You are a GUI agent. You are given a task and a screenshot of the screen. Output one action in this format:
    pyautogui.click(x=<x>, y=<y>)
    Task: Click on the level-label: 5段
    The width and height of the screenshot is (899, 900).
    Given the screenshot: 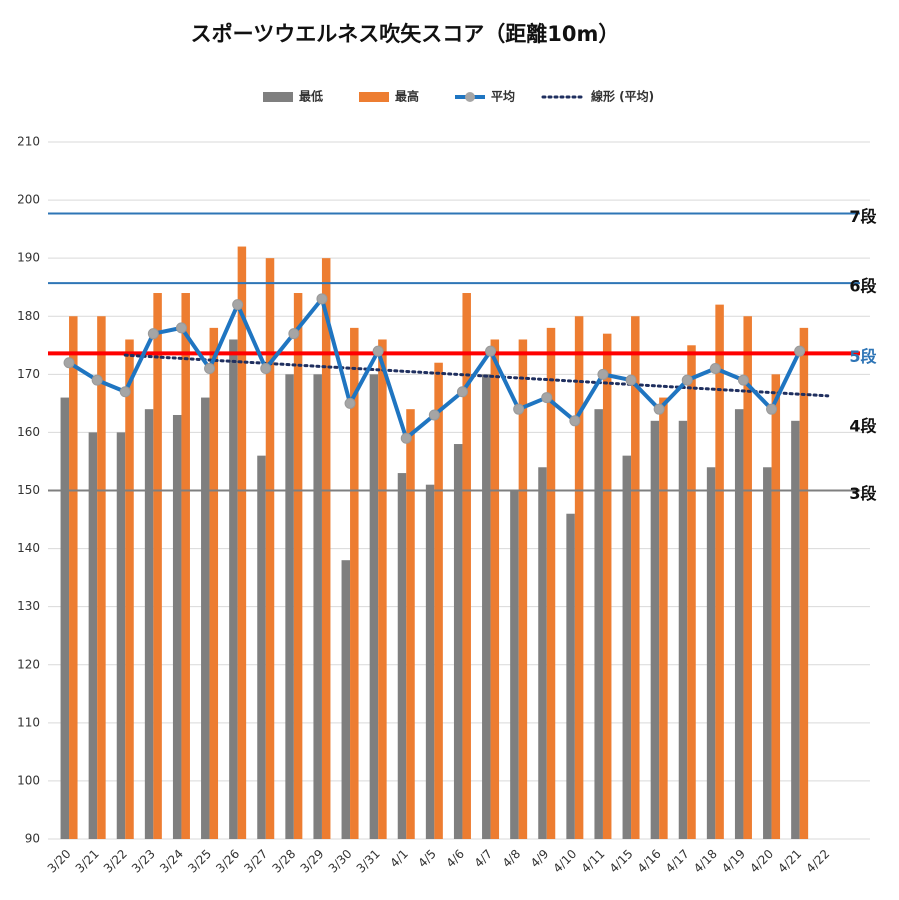 What is the action you would take?
    pyautogui.click(x=863, y=356)
    